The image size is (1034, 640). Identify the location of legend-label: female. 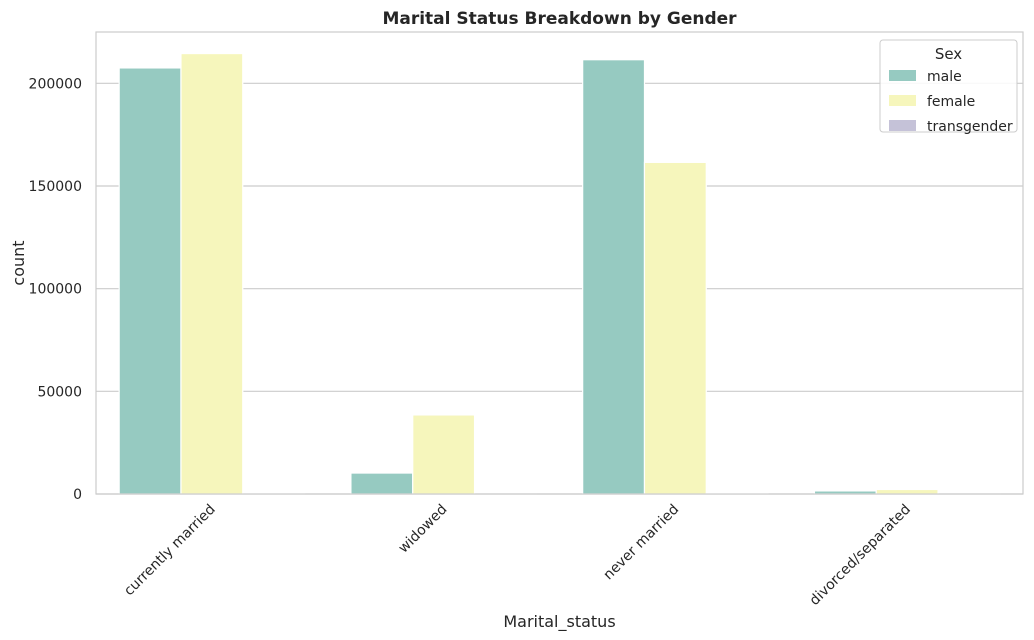
(951, 102).